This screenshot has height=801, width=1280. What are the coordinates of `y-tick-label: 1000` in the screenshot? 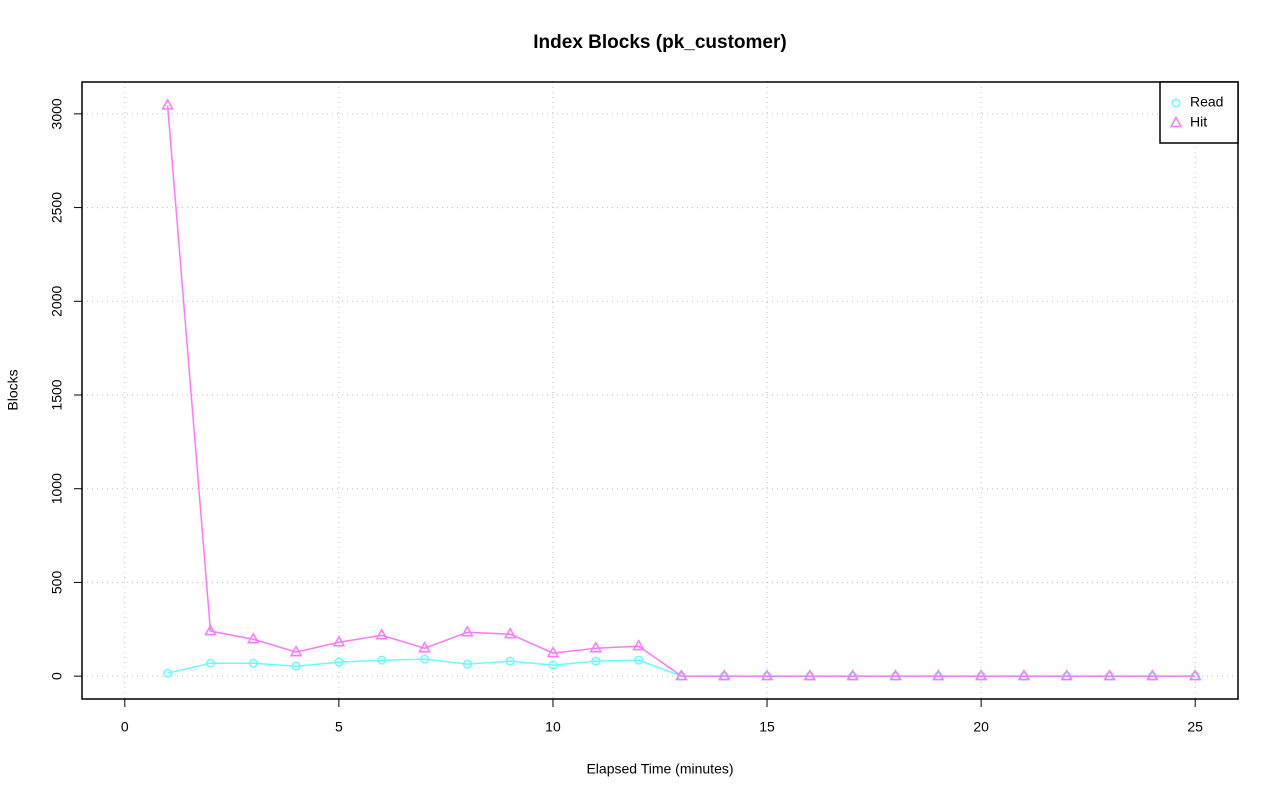 It's located at (57, 488).